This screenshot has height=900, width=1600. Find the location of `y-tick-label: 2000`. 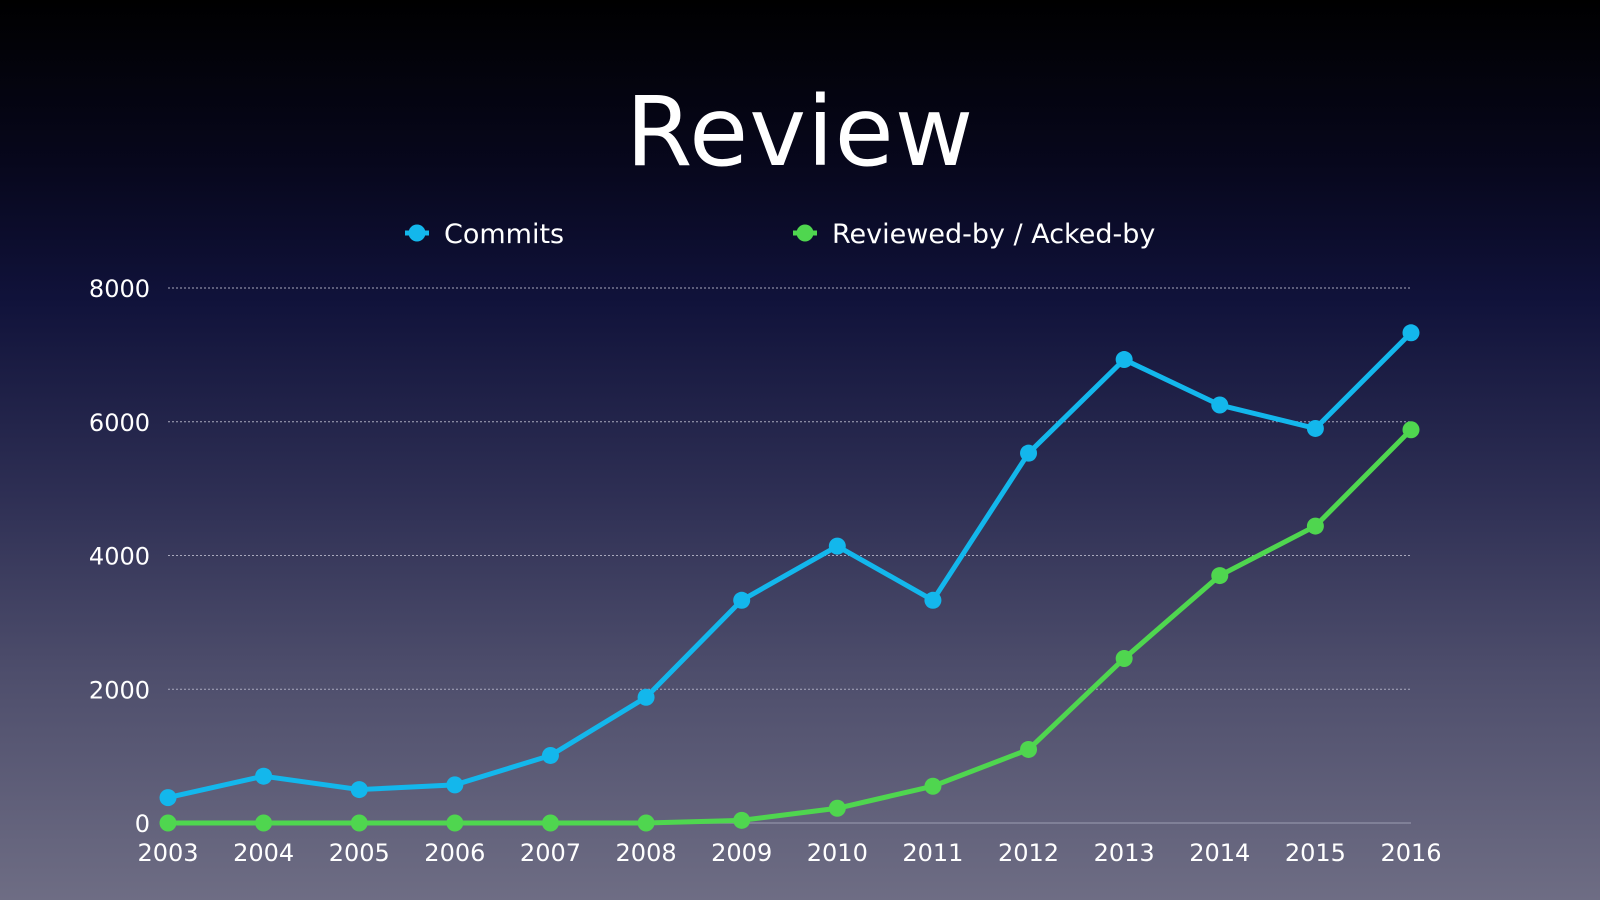

y-tick-label: 2000 is located at coordinates (119, 690).